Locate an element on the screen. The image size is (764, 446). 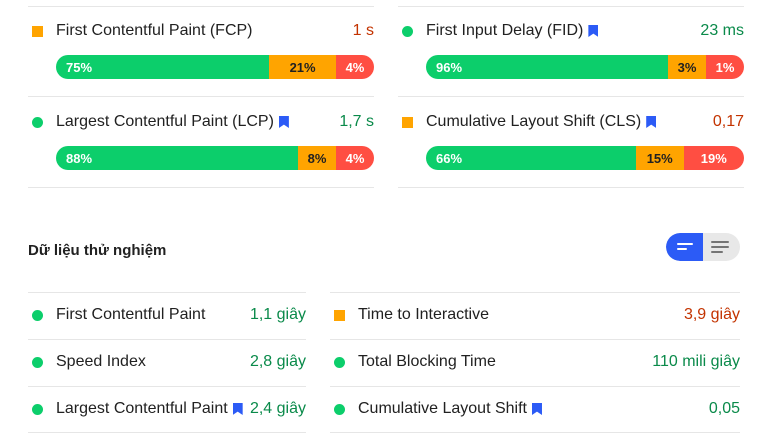
metric-label: First Input Delay (FID) is located at coordinates (512, 31).